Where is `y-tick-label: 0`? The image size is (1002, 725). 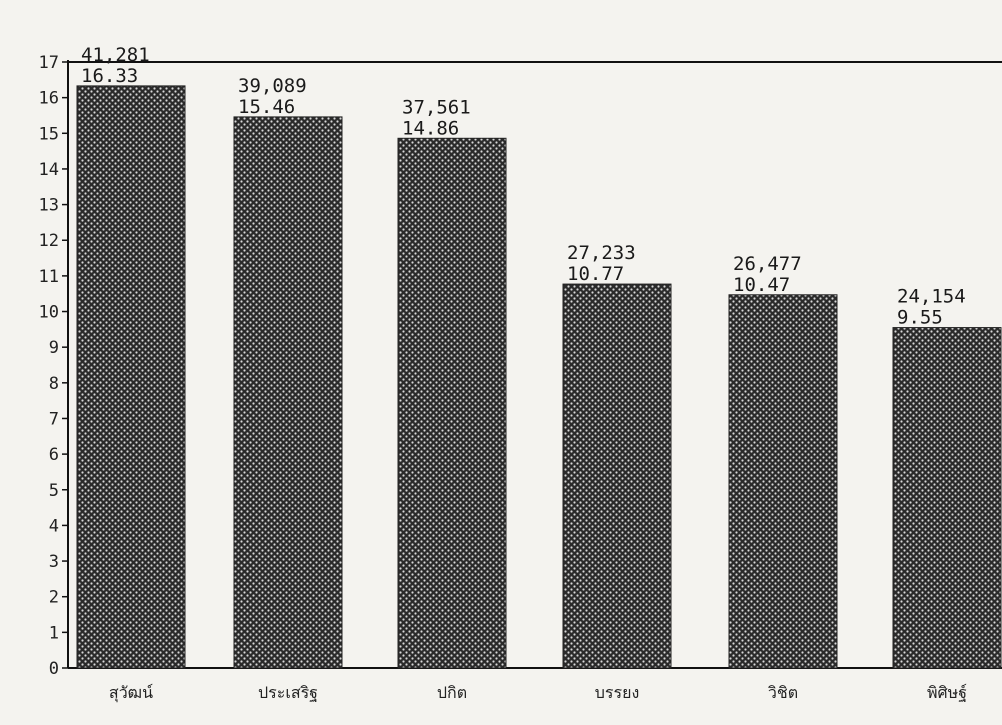 y-tick-label: 0 is located at coordinates (54, 669).